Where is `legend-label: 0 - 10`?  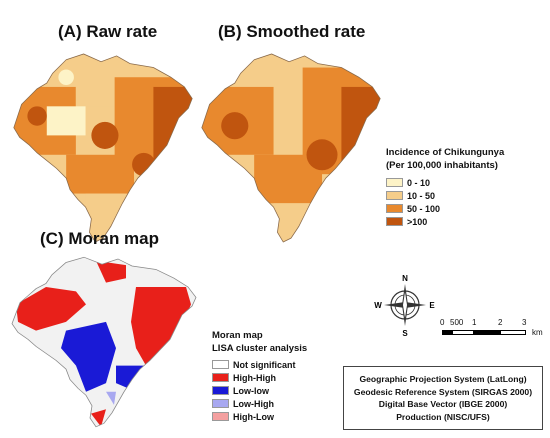
legend-label: 0 - 10 is located at coordinates (419, 182).